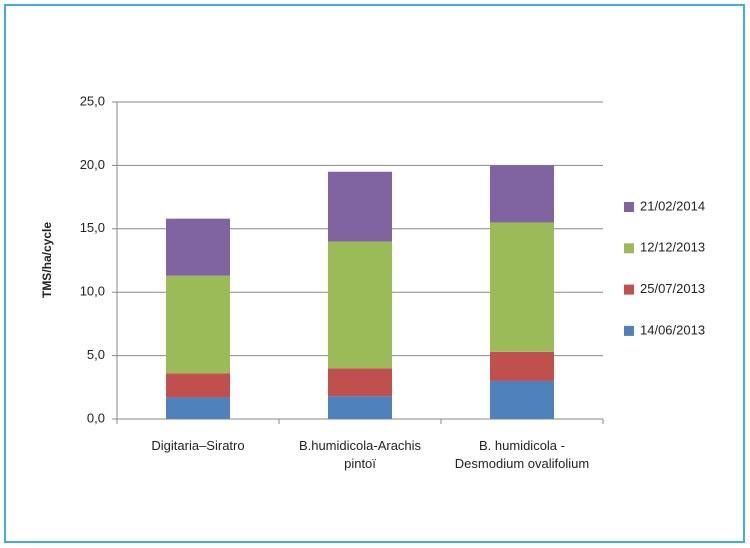  I want to click on y-tick-label: 20,0, so click(92, 164).